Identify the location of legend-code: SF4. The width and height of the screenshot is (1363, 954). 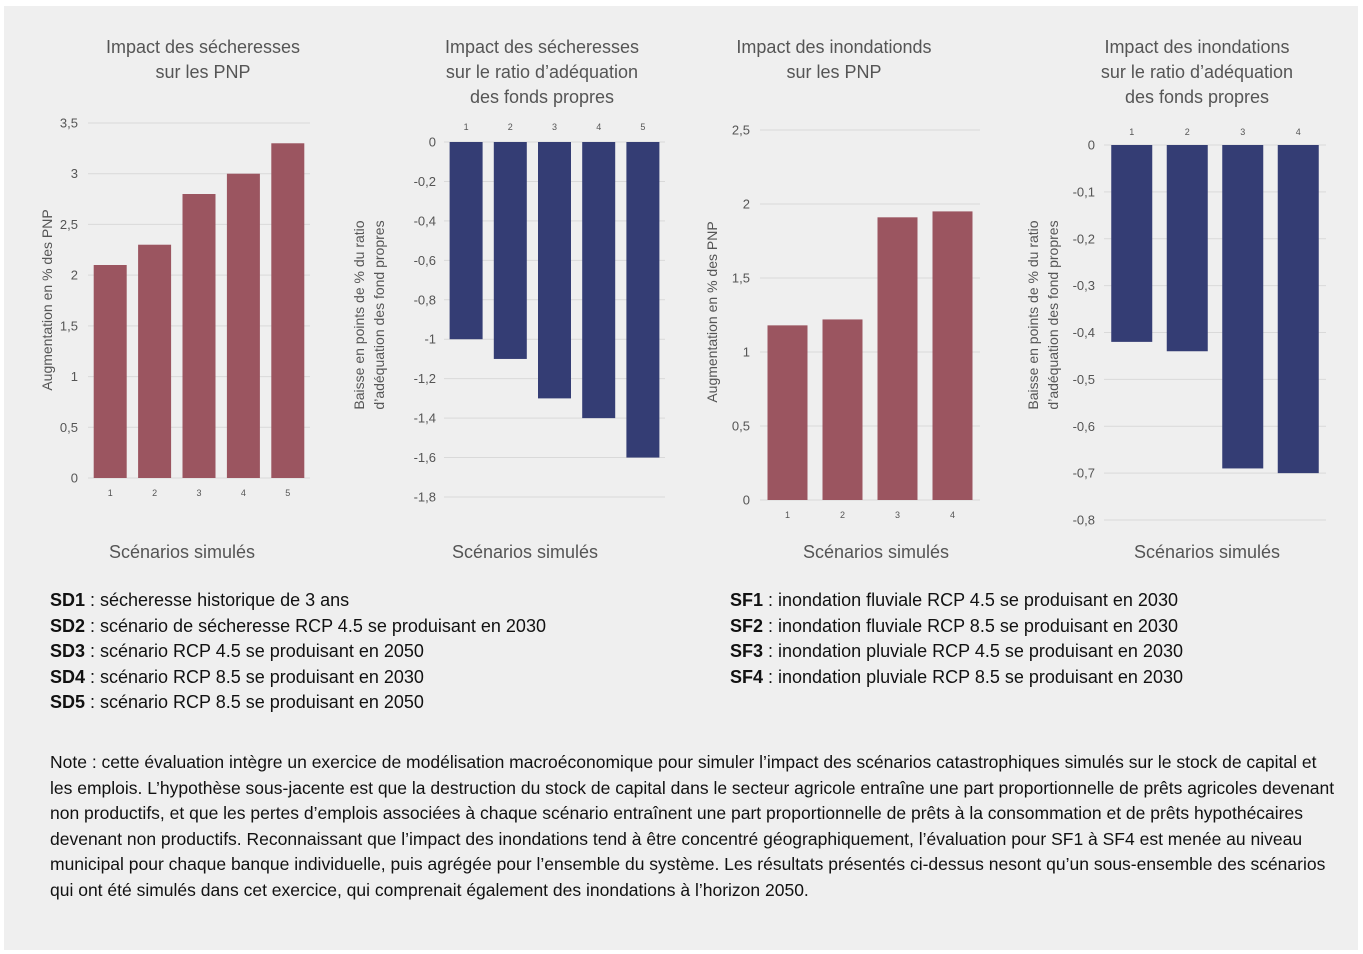
(747, 676).